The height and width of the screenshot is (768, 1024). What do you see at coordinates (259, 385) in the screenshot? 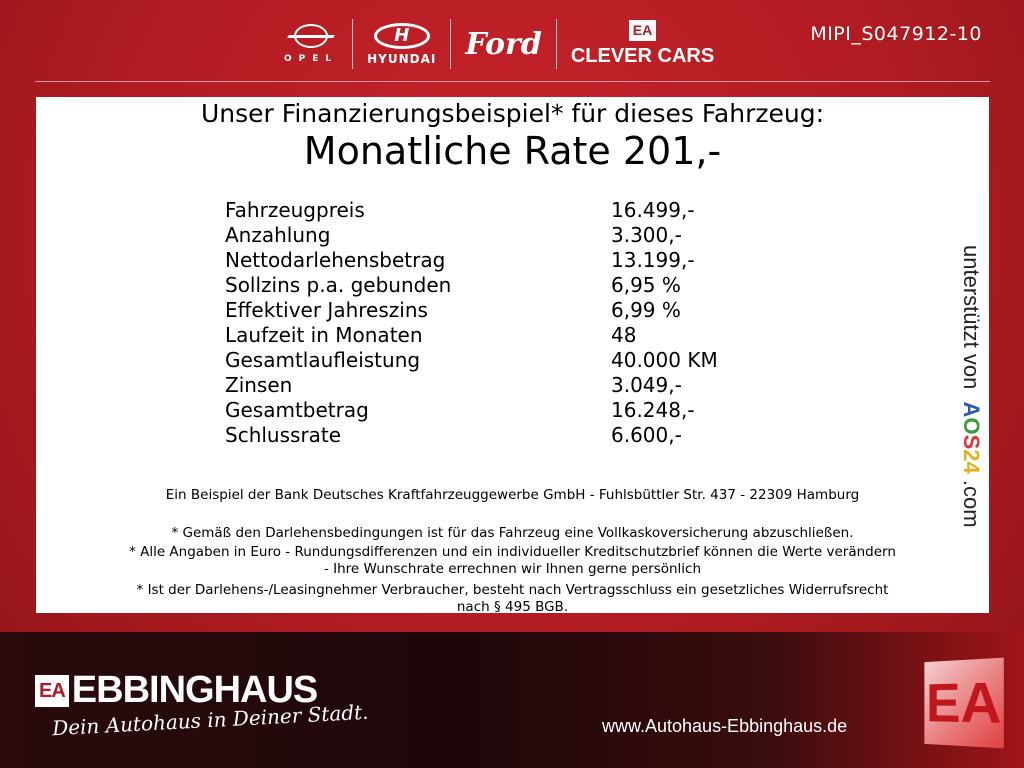
I see `row-label: Zinsen` at bounding box center [259, 385].